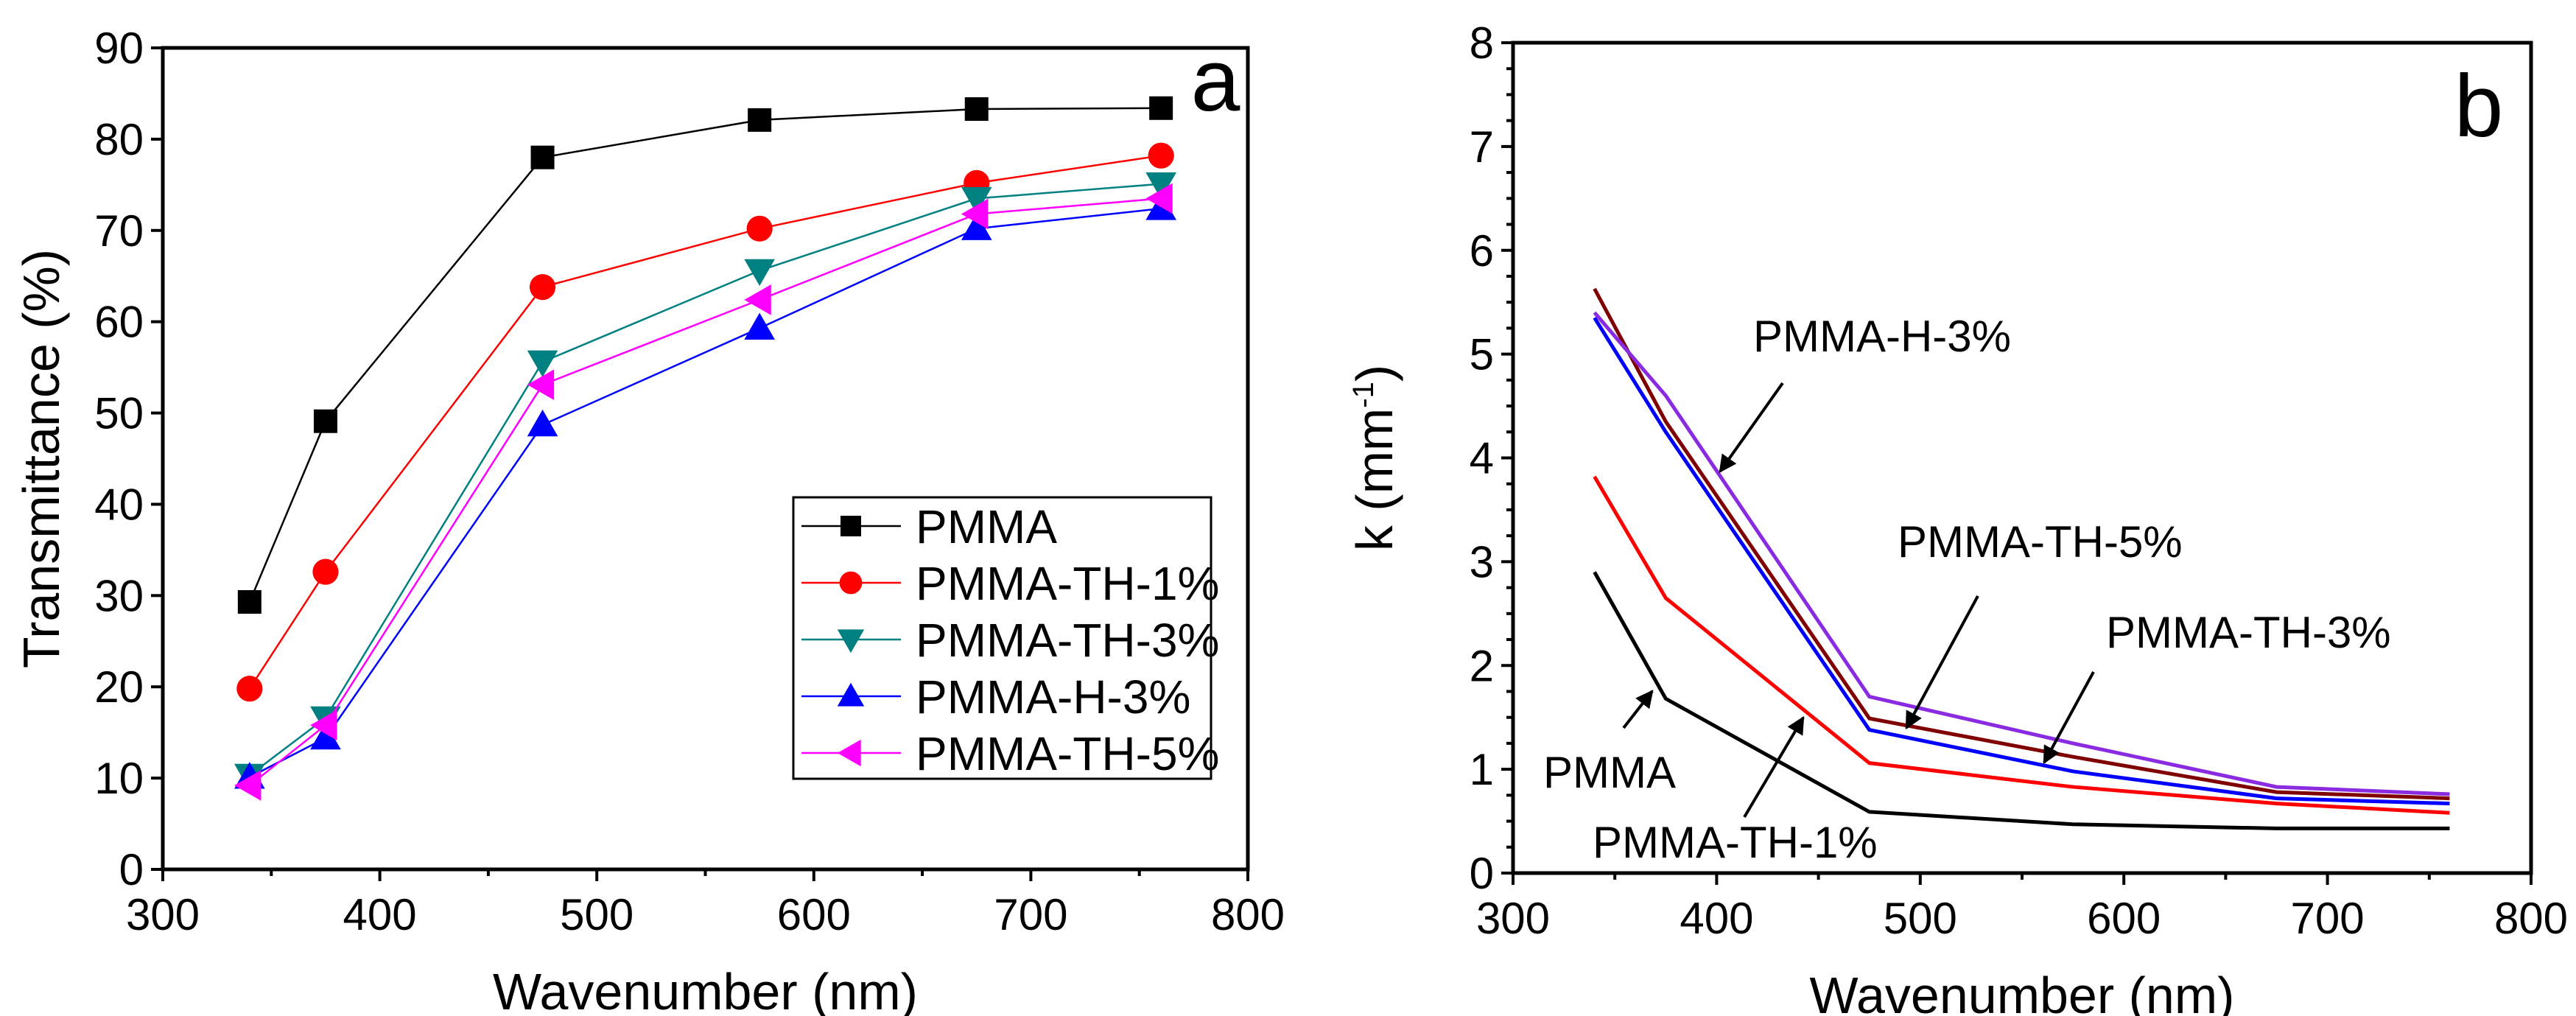 The width and height of the screenshot is (2576, 1016). I want to click on x-tick-label: 300, so click(163, 914).